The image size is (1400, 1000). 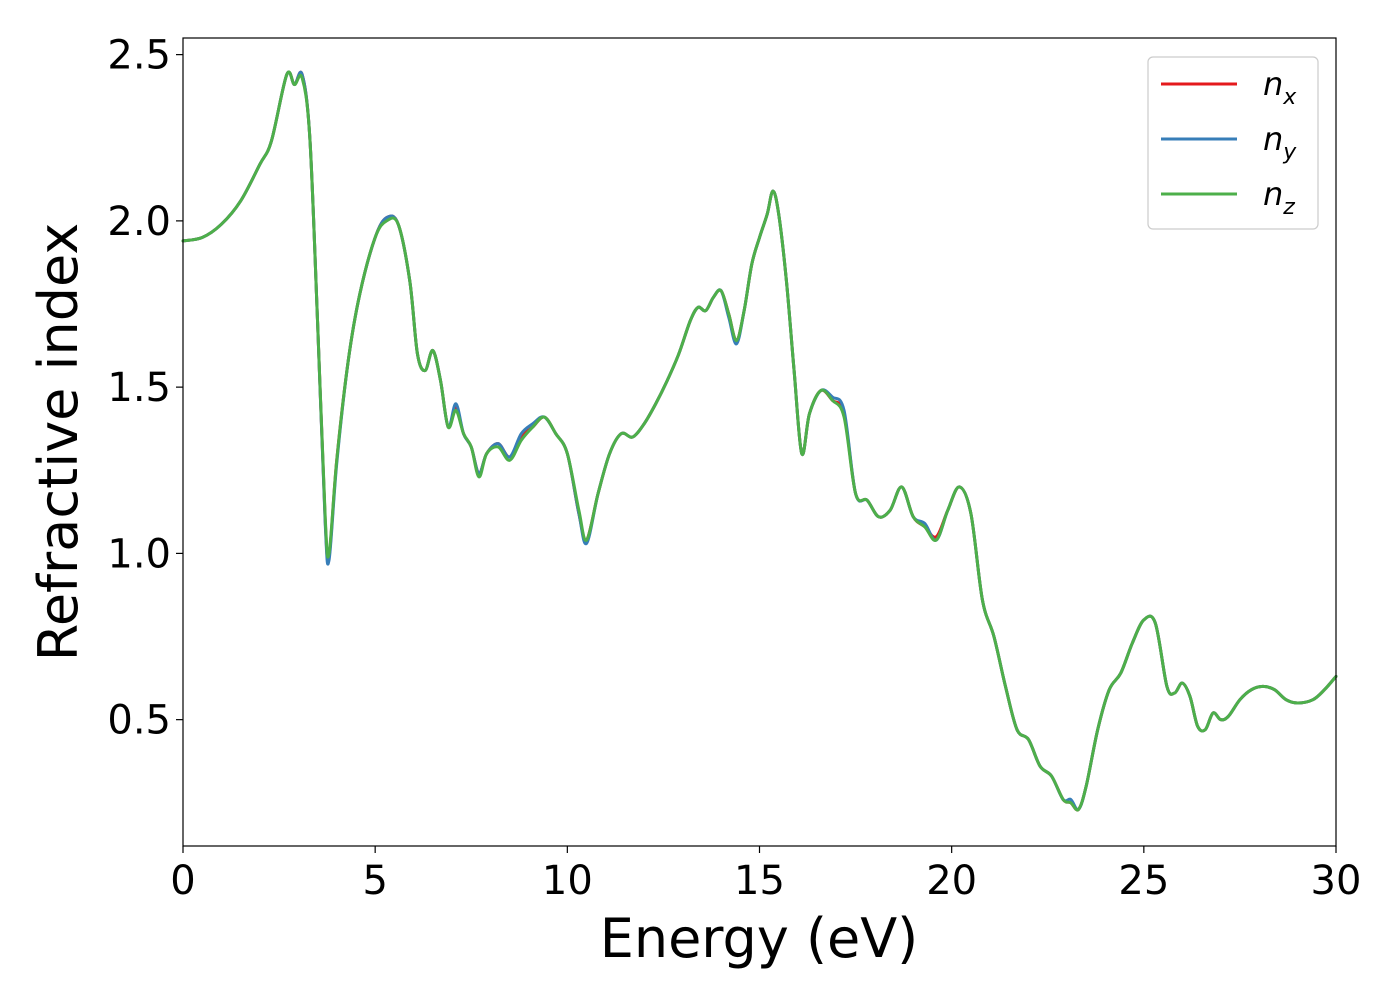 What do you see at coordinates (1288, 207) in the screenshot?
I see `legend-label-subscript: z` at bounding box center [1288, 207].